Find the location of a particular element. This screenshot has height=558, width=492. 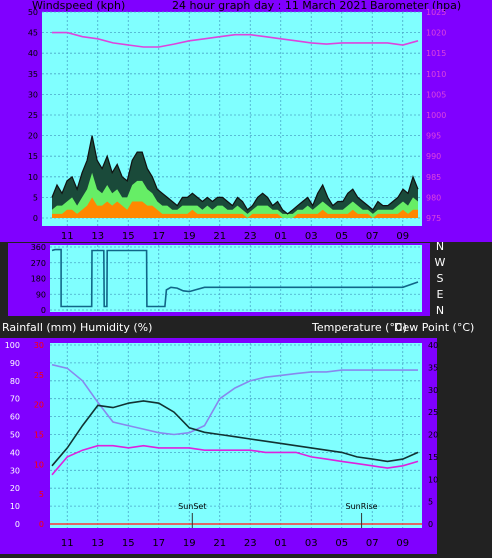

wind-time-axis: 11 13 15 17 19 21 23 01 03 05 07 09 is located at coordinates (235, 236).